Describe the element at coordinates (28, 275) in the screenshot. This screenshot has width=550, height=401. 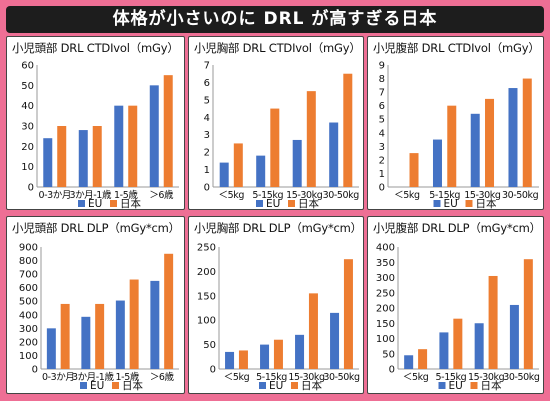
I see `y-tick-label: 700` at that location.